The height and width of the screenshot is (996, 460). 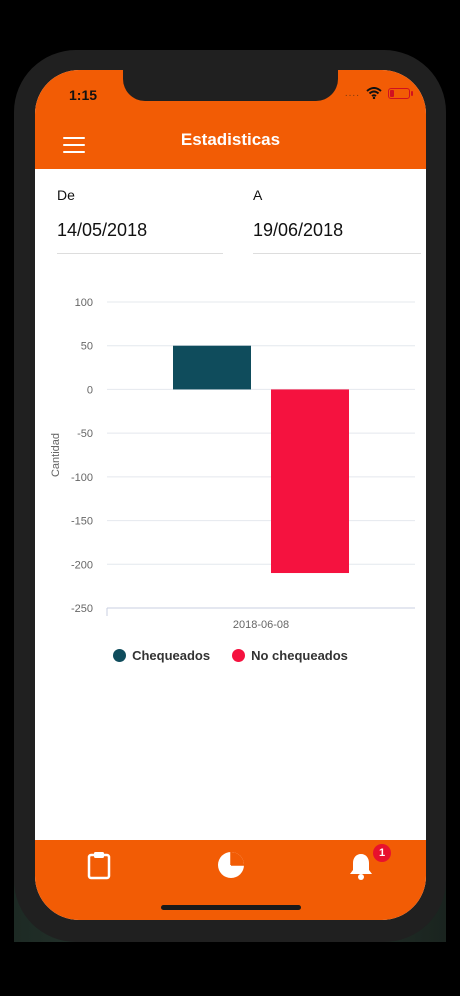 I want to click on notification-badge: 1, so click(x=382, y=853).